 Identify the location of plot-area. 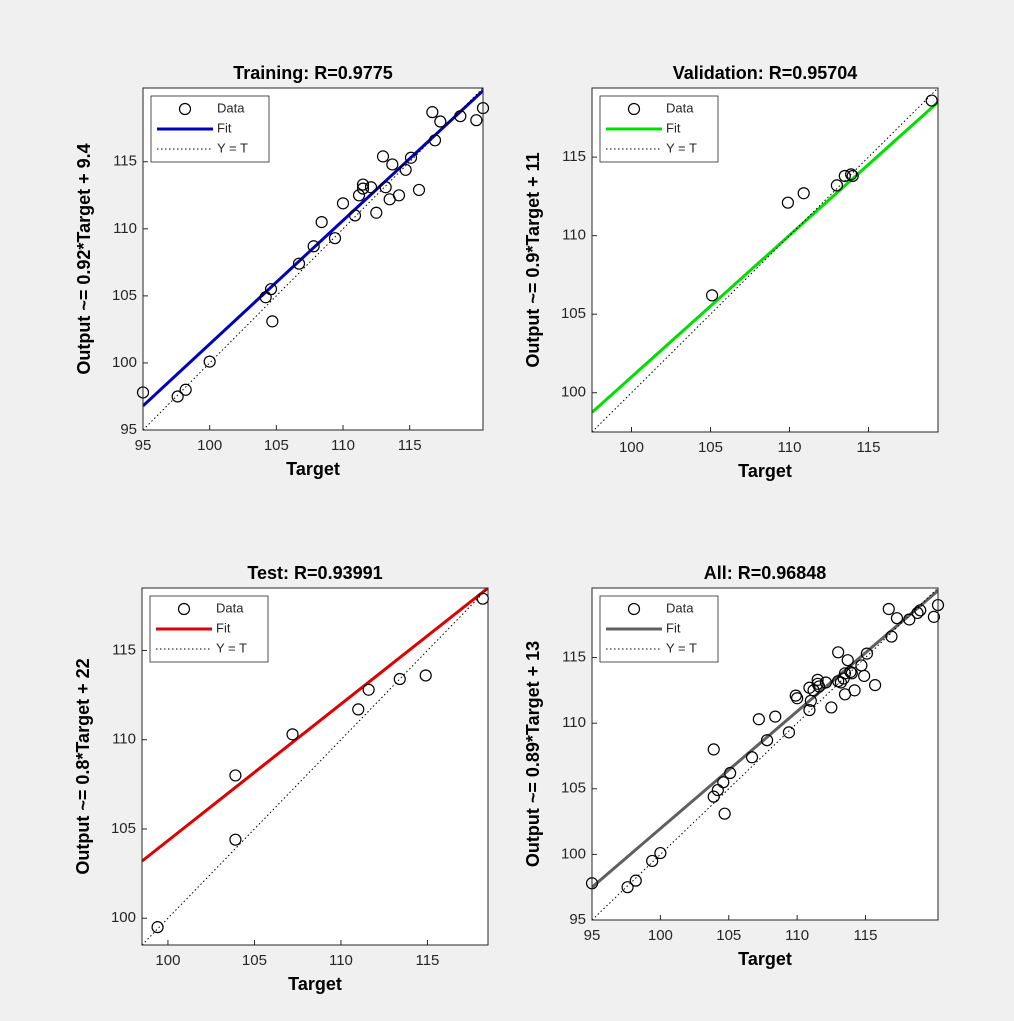
(313, 259).